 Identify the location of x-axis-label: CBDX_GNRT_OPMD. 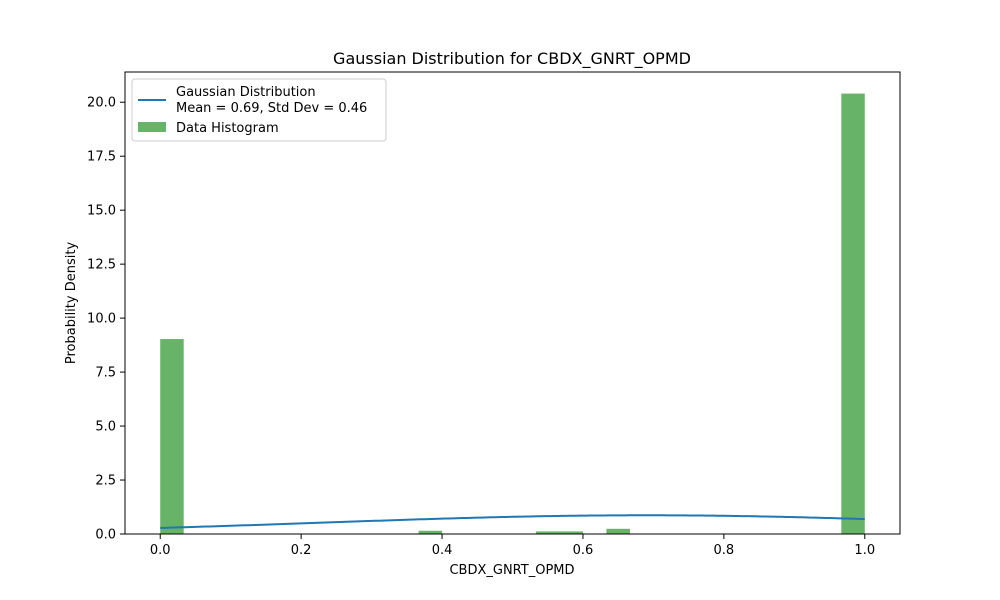
(511, 570).